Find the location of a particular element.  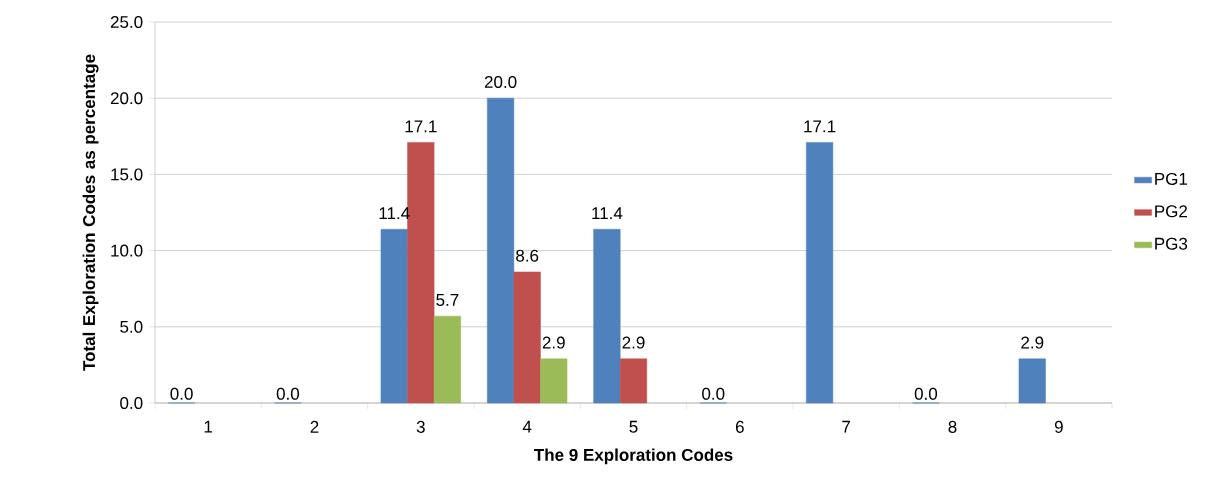

data-label: 5.7 is located at coordinates (447, 300).